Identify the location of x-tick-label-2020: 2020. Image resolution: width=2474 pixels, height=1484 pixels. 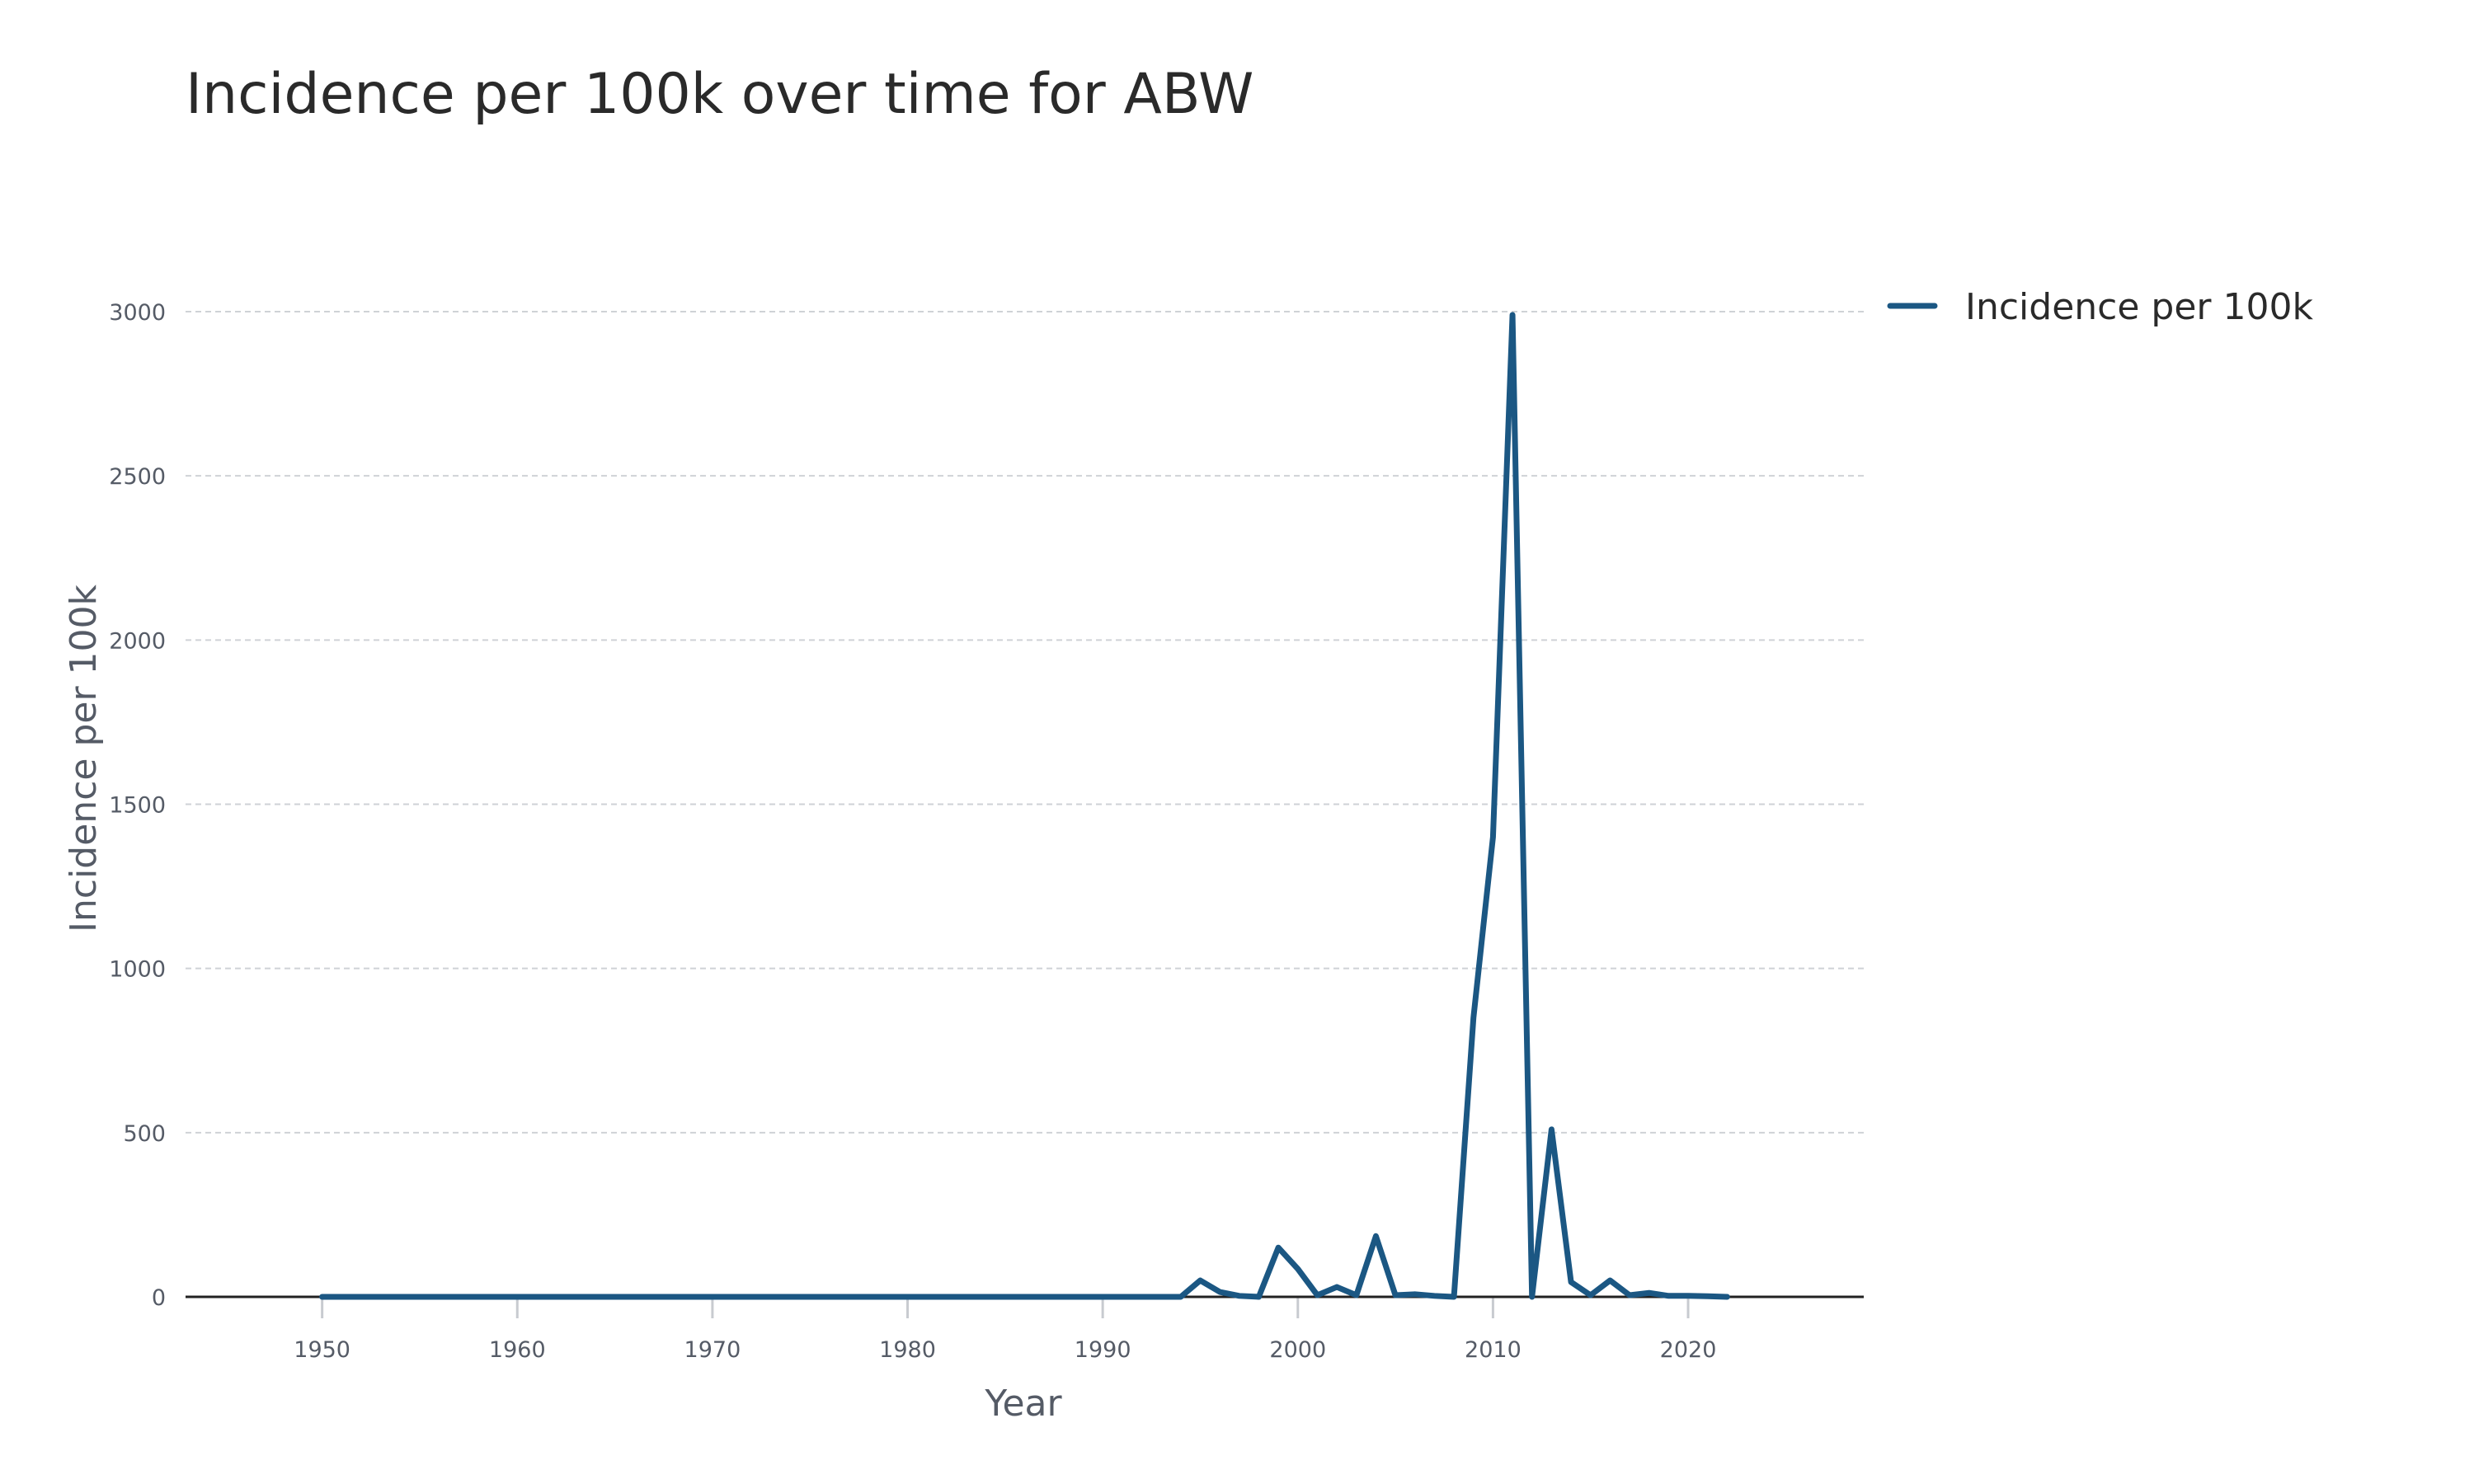
(1688, 1350).